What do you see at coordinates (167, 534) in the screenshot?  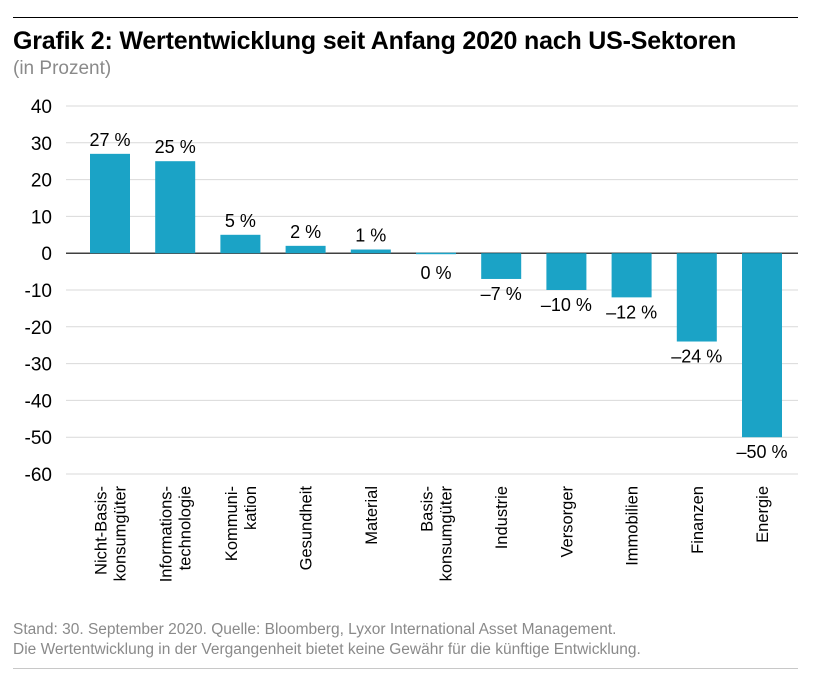 I see `category-label-line: Informations-` at bounding box center [167, 534].